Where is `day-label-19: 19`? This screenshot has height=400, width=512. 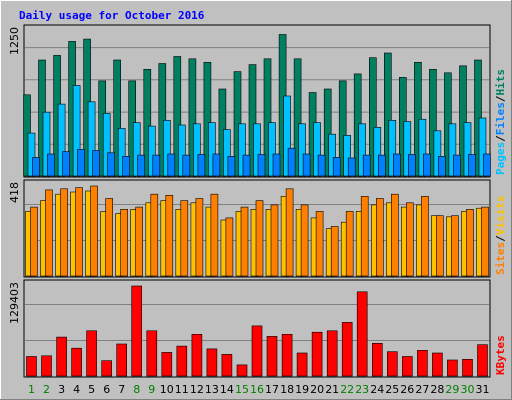 day-label-19: 19 is located at coordinates (302, 389).